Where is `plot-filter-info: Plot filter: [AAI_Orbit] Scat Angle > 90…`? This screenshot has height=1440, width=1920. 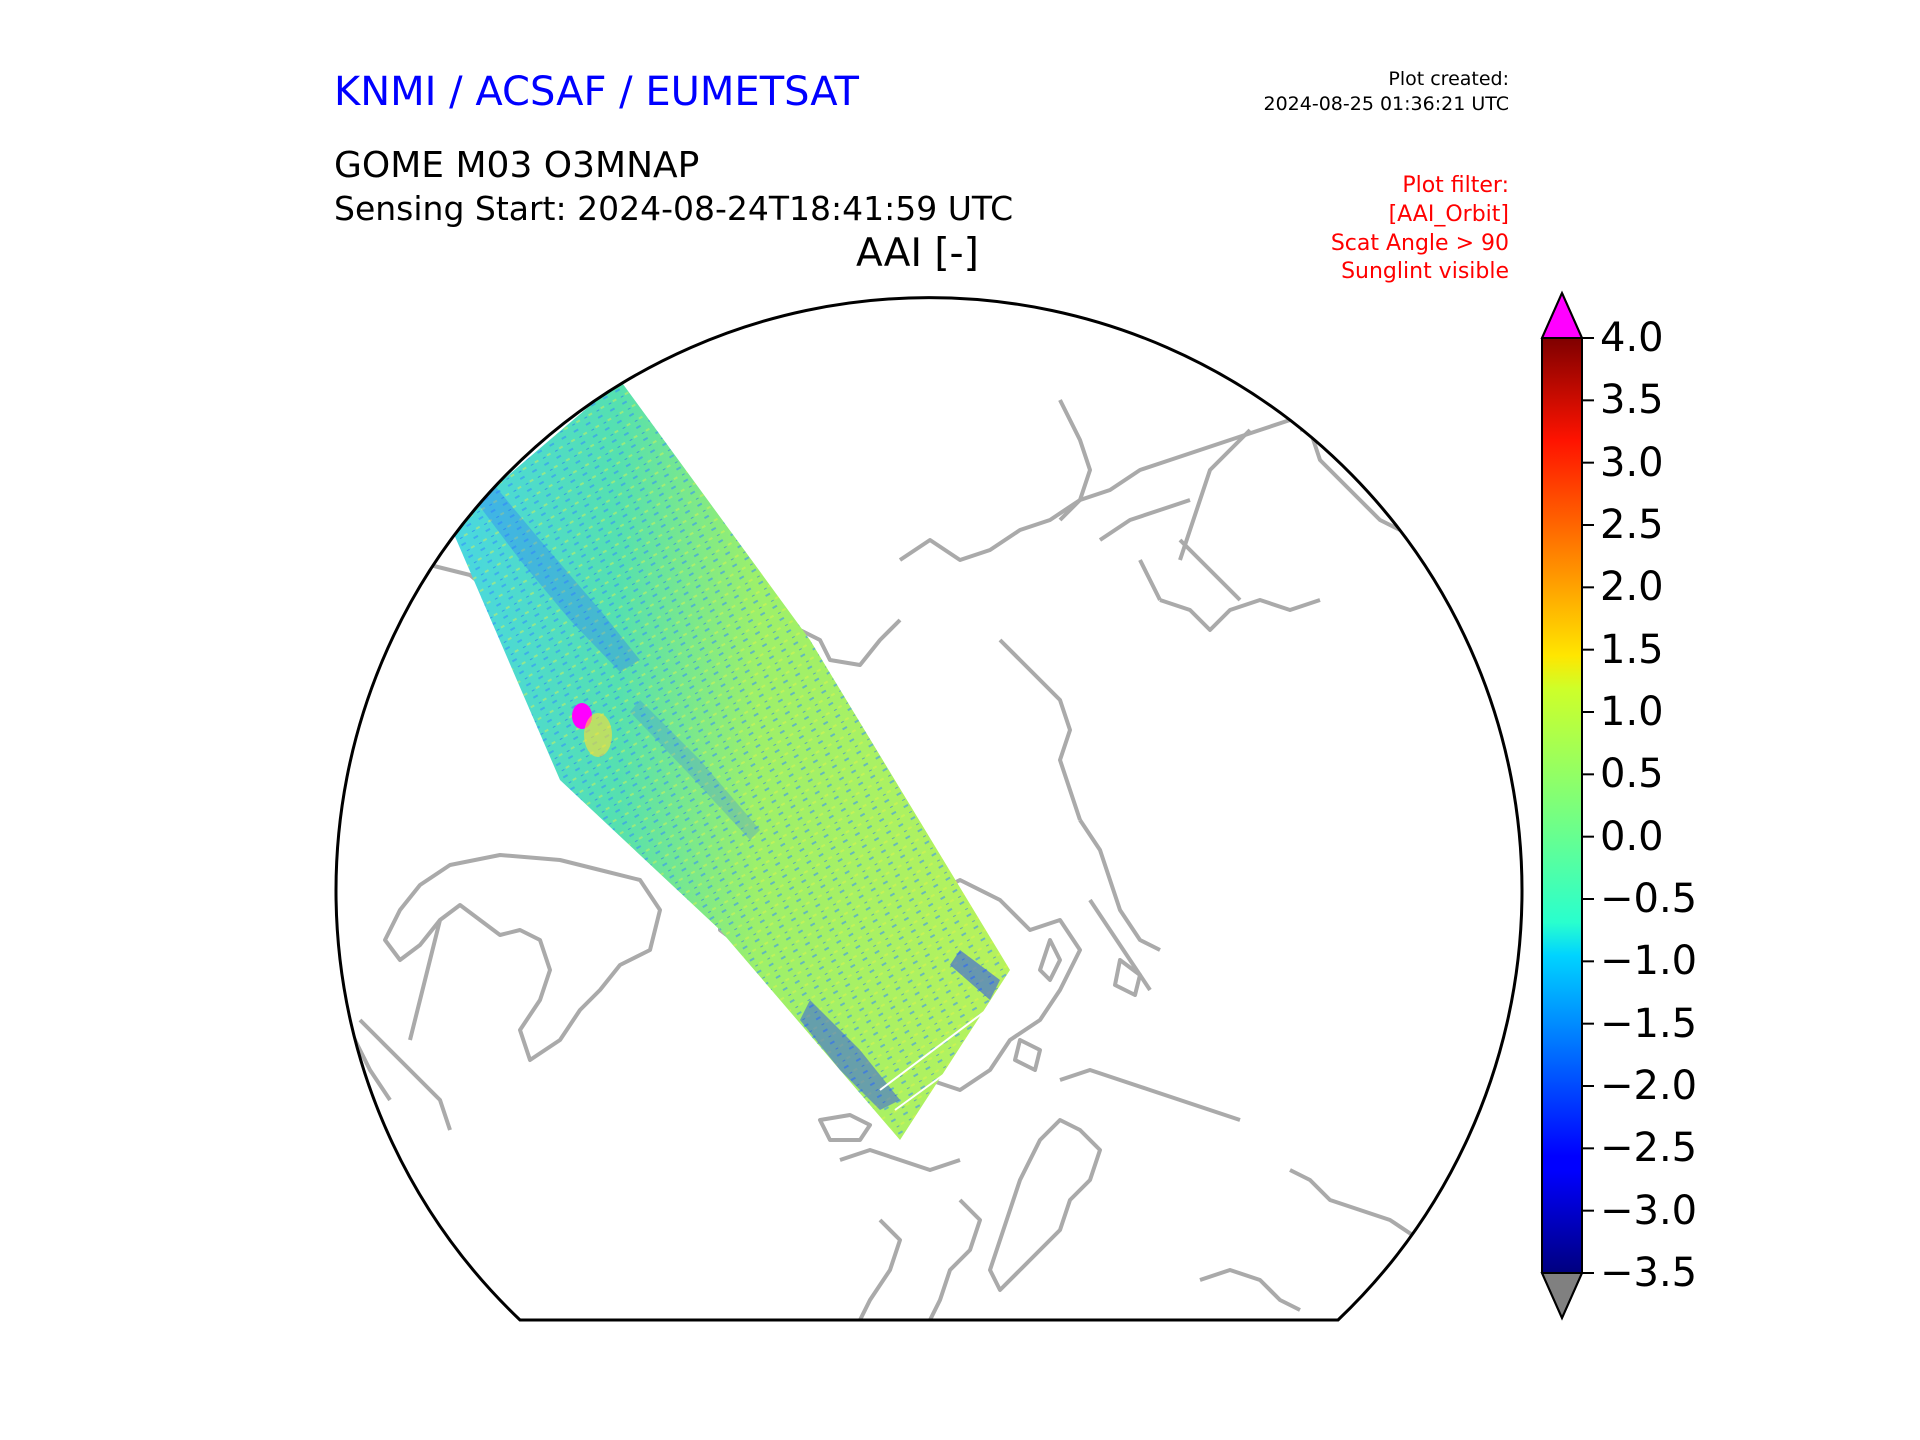
plot-filter-info: Plot filter: [AAI_Orbit] Scat Angle > 90… is located at coordinates (1420, 229).